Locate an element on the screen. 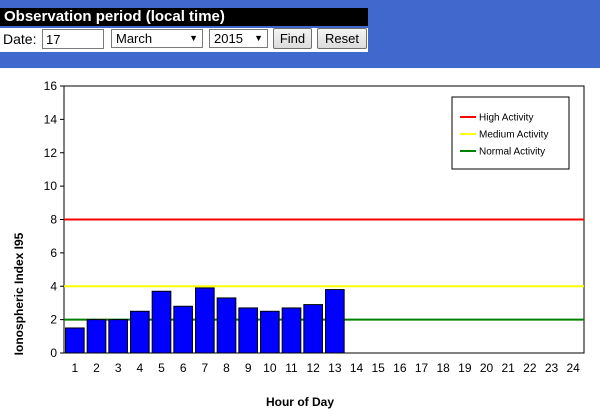 The width and height of the screenshot is (600, 417). reset-button: Reset is located at coordinates (342, 38).